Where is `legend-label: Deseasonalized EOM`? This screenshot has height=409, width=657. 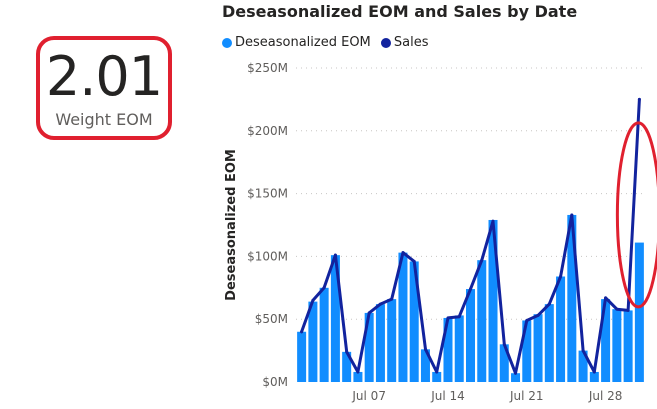 legend-label: Deseasonalized EOM is located at coordinates (303, 42).